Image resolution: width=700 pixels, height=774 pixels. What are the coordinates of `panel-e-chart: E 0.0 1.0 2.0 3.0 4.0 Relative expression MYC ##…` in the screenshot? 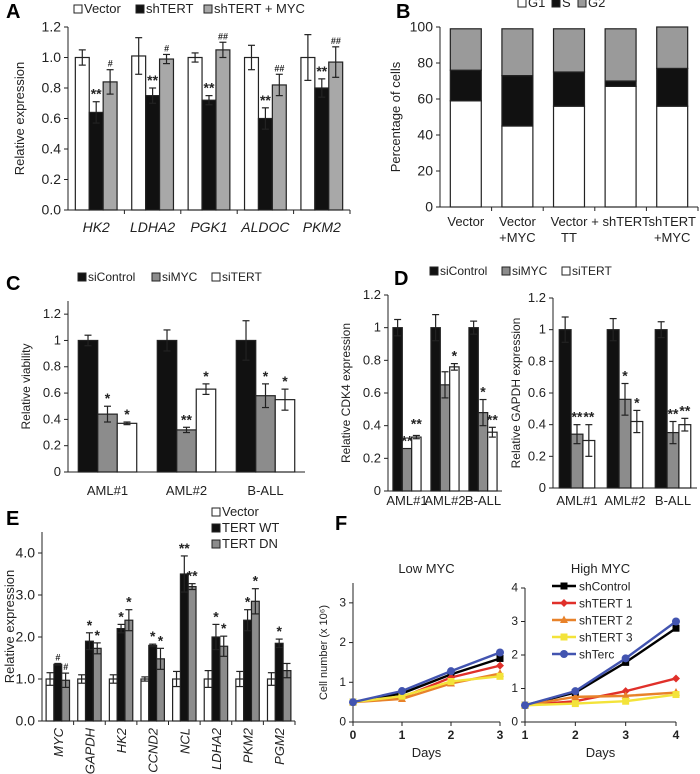 It's located at (149, 639).